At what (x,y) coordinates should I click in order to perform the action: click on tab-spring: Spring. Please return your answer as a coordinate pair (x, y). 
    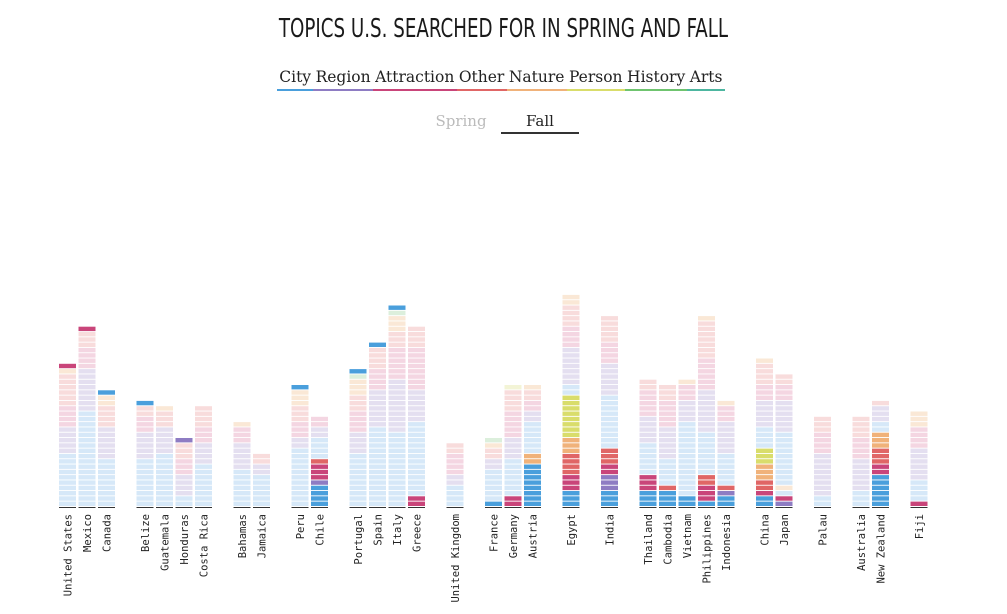
    Looking at the image, I should click on (461, 121).